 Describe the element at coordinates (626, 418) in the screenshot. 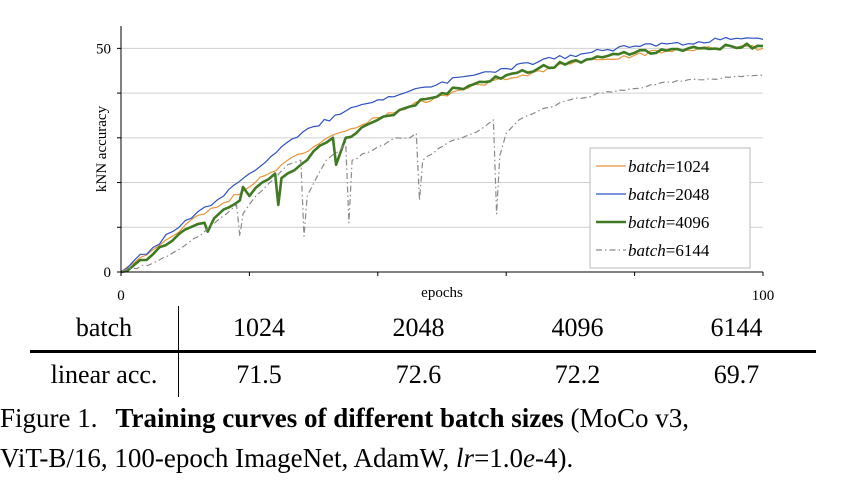

I see `caption-text: (MoCo v3,` at that location.